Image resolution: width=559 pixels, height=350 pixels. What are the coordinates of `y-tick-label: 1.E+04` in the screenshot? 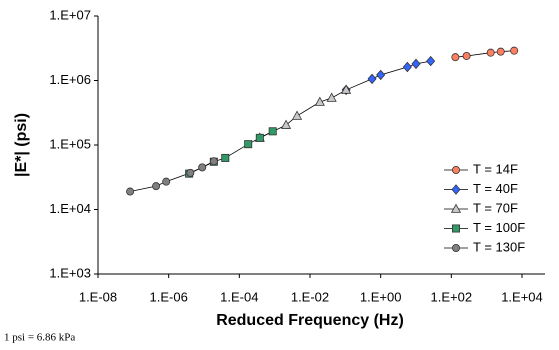 It's located at (70, 208).